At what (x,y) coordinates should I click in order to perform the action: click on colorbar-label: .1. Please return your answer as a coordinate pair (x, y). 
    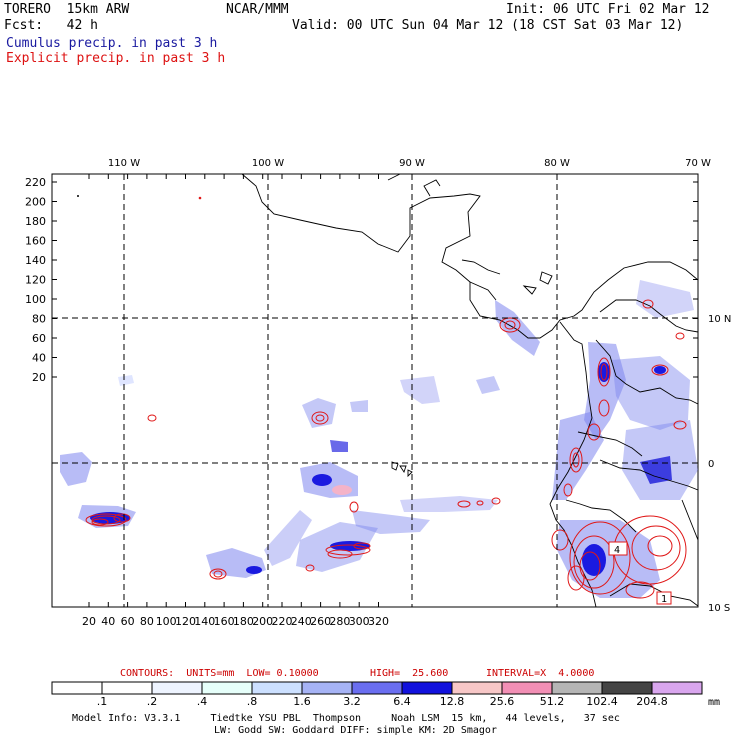
    Looking at the image, I should click on (102, 701).